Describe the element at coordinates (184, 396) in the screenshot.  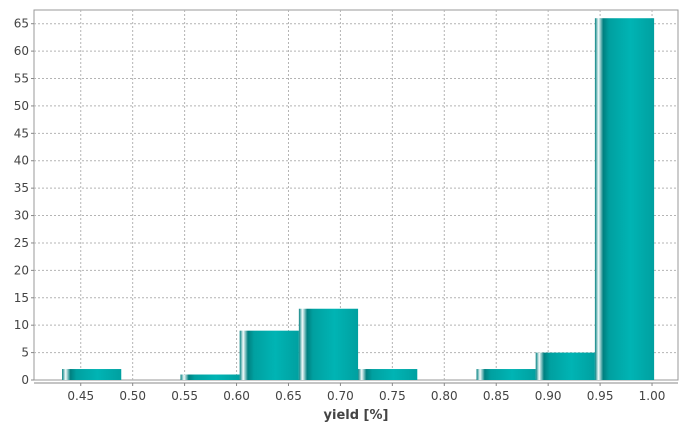
I see `x-tick-label: 0.55` at that location.